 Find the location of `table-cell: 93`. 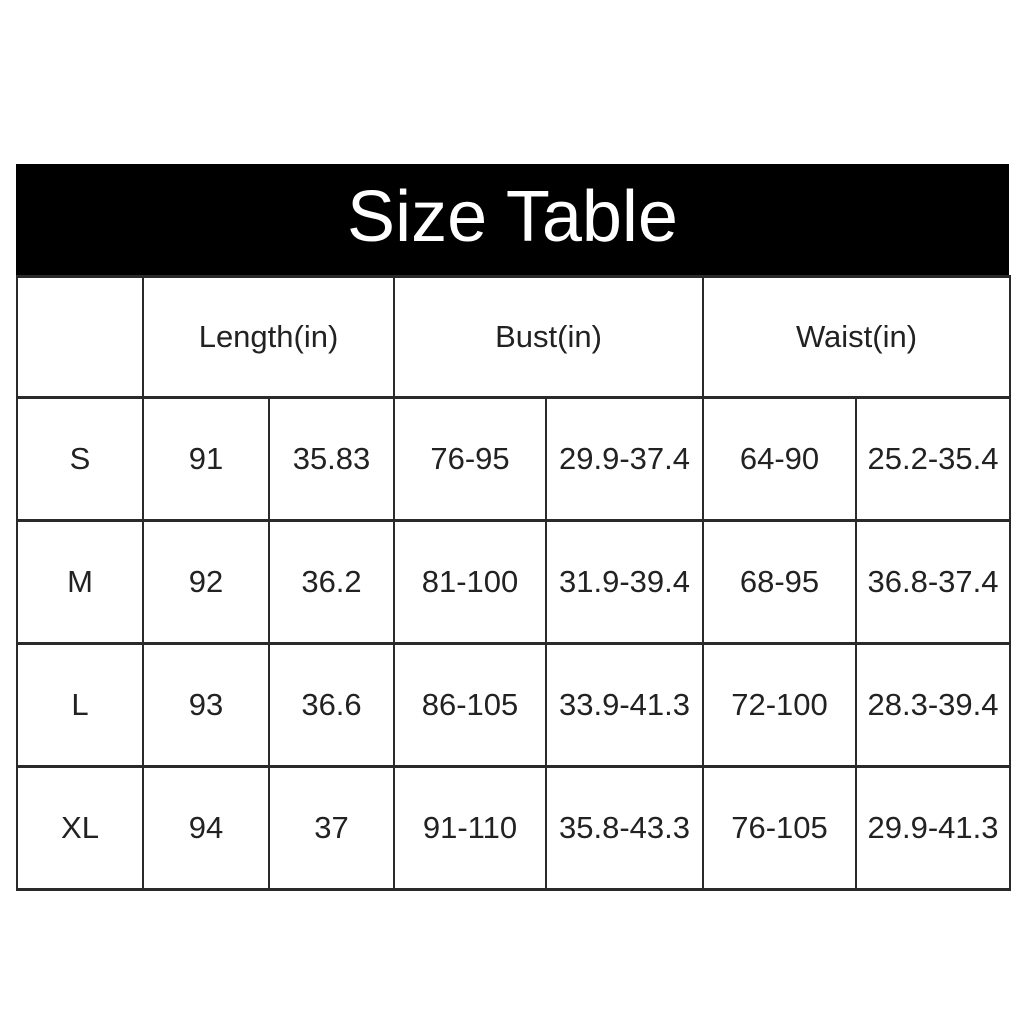

table-cell: 93 is located at coordinates (206, 705).